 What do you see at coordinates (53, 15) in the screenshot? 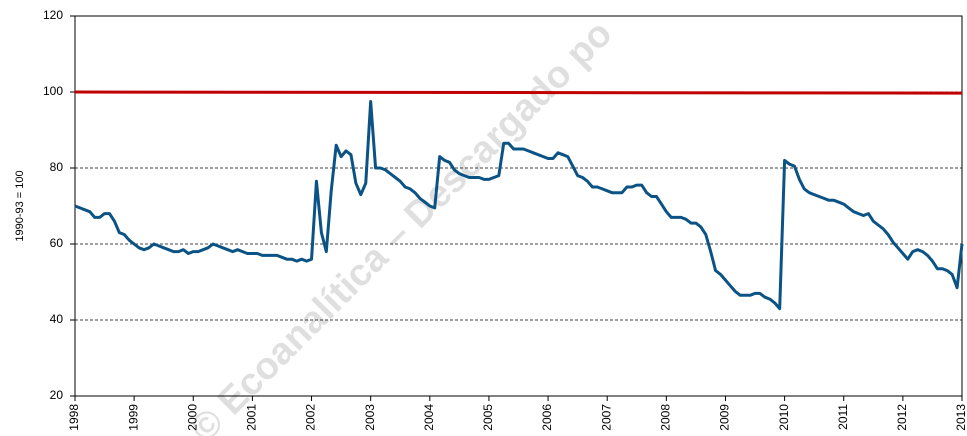
I see `y-tick-label: 120` at bounding box center [53, 15].